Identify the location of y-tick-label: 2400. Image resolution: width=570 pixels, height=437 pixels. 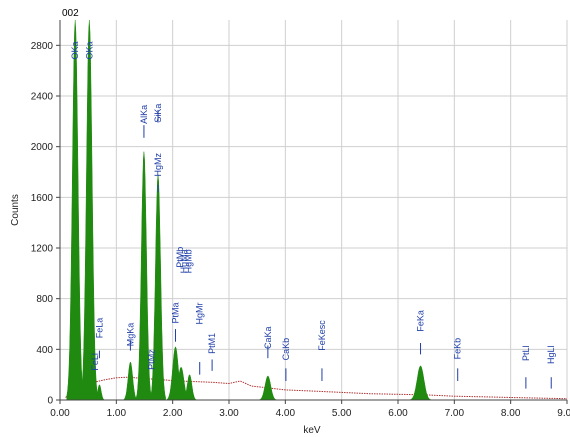
(42, 97).